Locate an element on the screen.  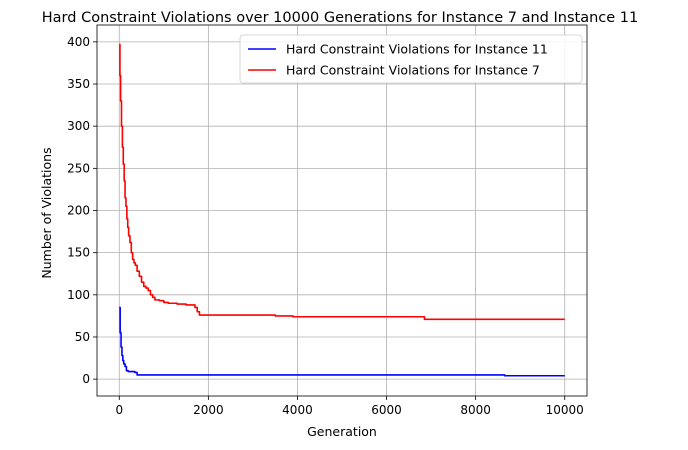
y-tick-label: 50 is located at coordinates (82, 337).